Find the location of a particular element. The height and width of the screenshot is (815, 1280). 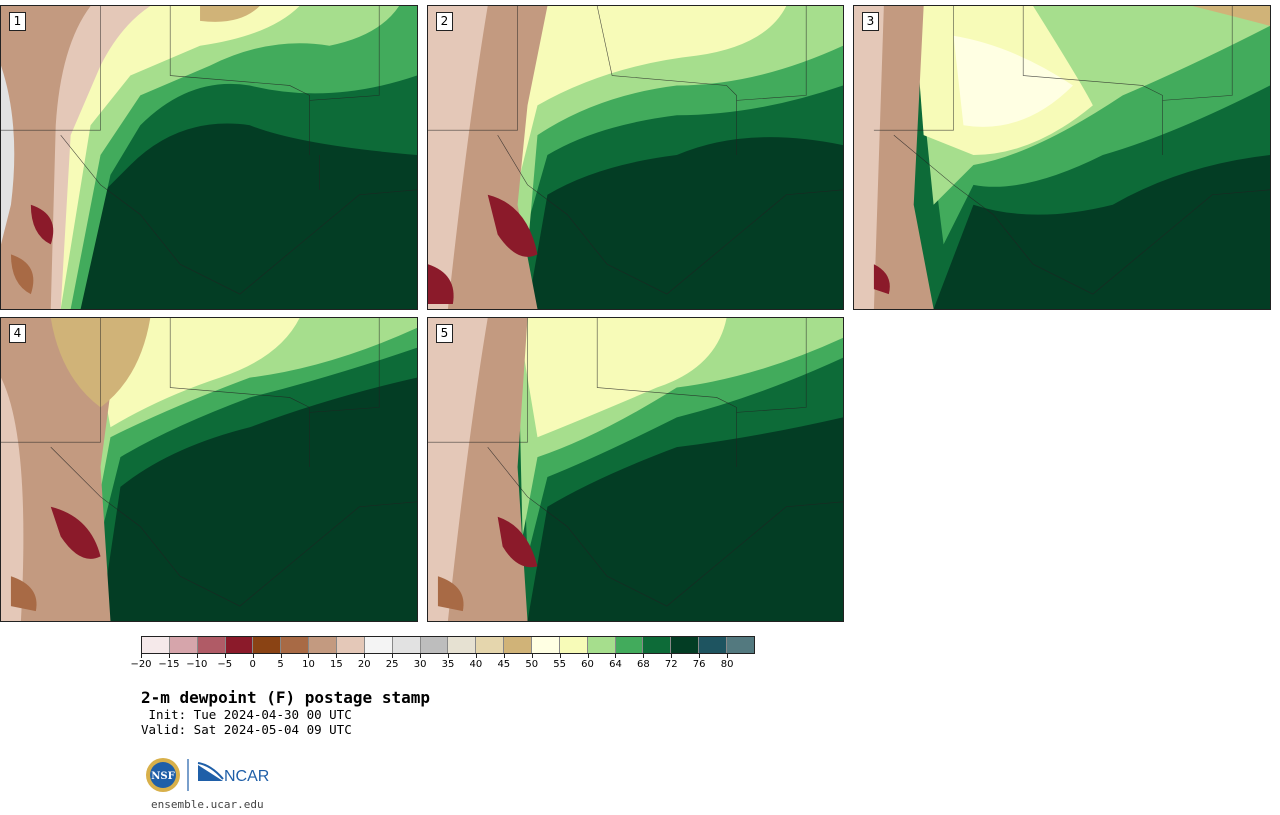

panel-number: 5 is located at coordinates (444, 333).